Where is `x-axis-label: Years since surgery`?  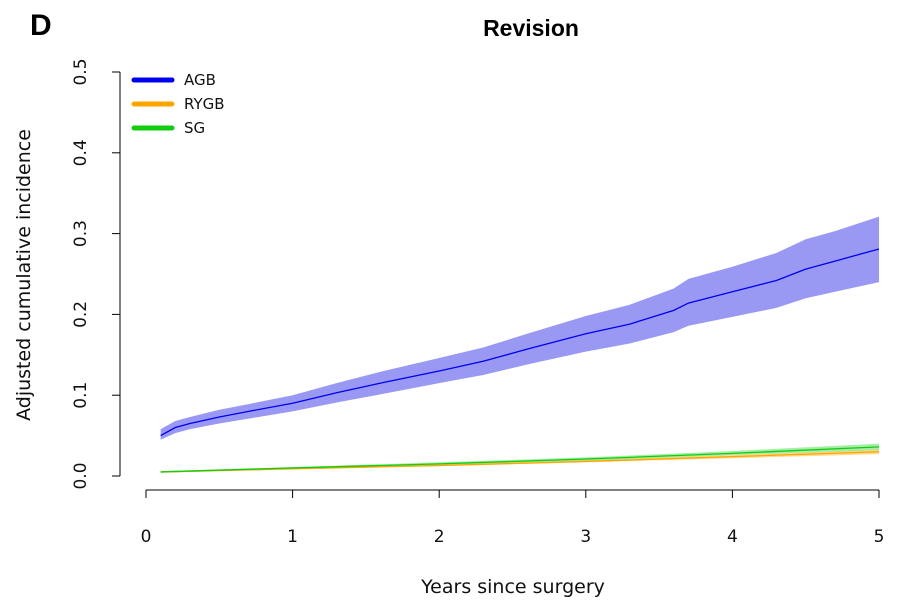
x-axis-label: Years since surgery is located at coordinates (512, 587).